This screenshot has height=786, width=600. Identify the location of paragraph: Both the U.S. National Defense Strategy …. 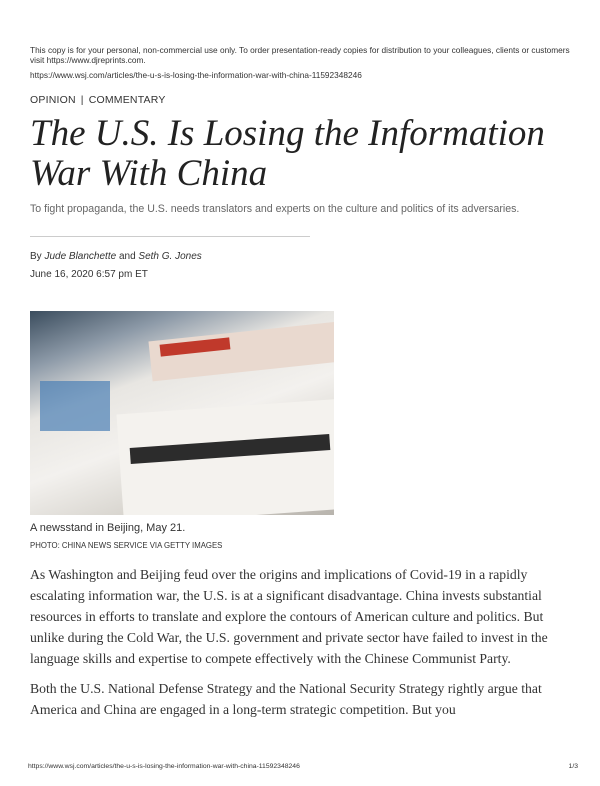
(286, 699).